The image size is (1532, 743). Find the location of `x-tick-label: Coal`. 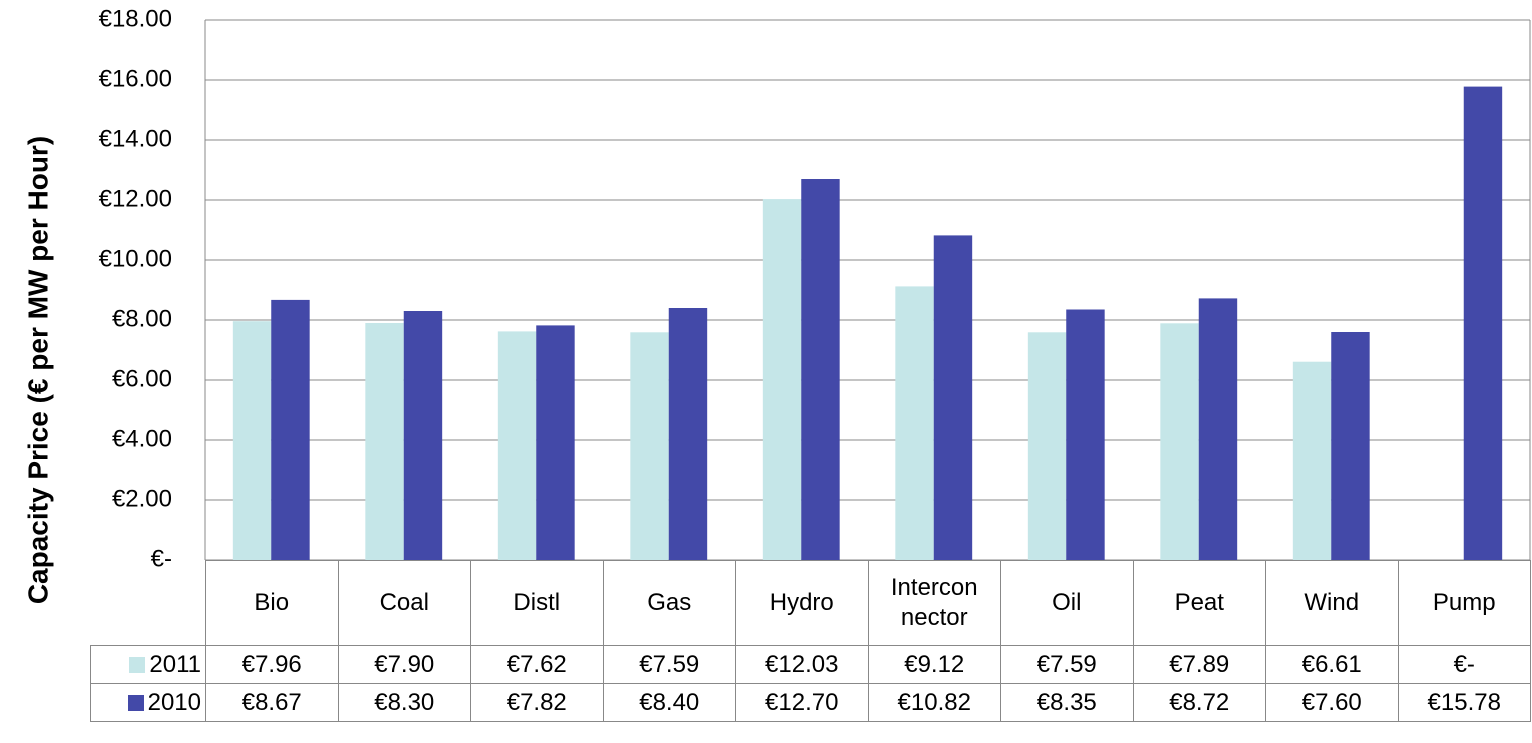

x-tick-label: Coal is located at coordinates (404, 602).